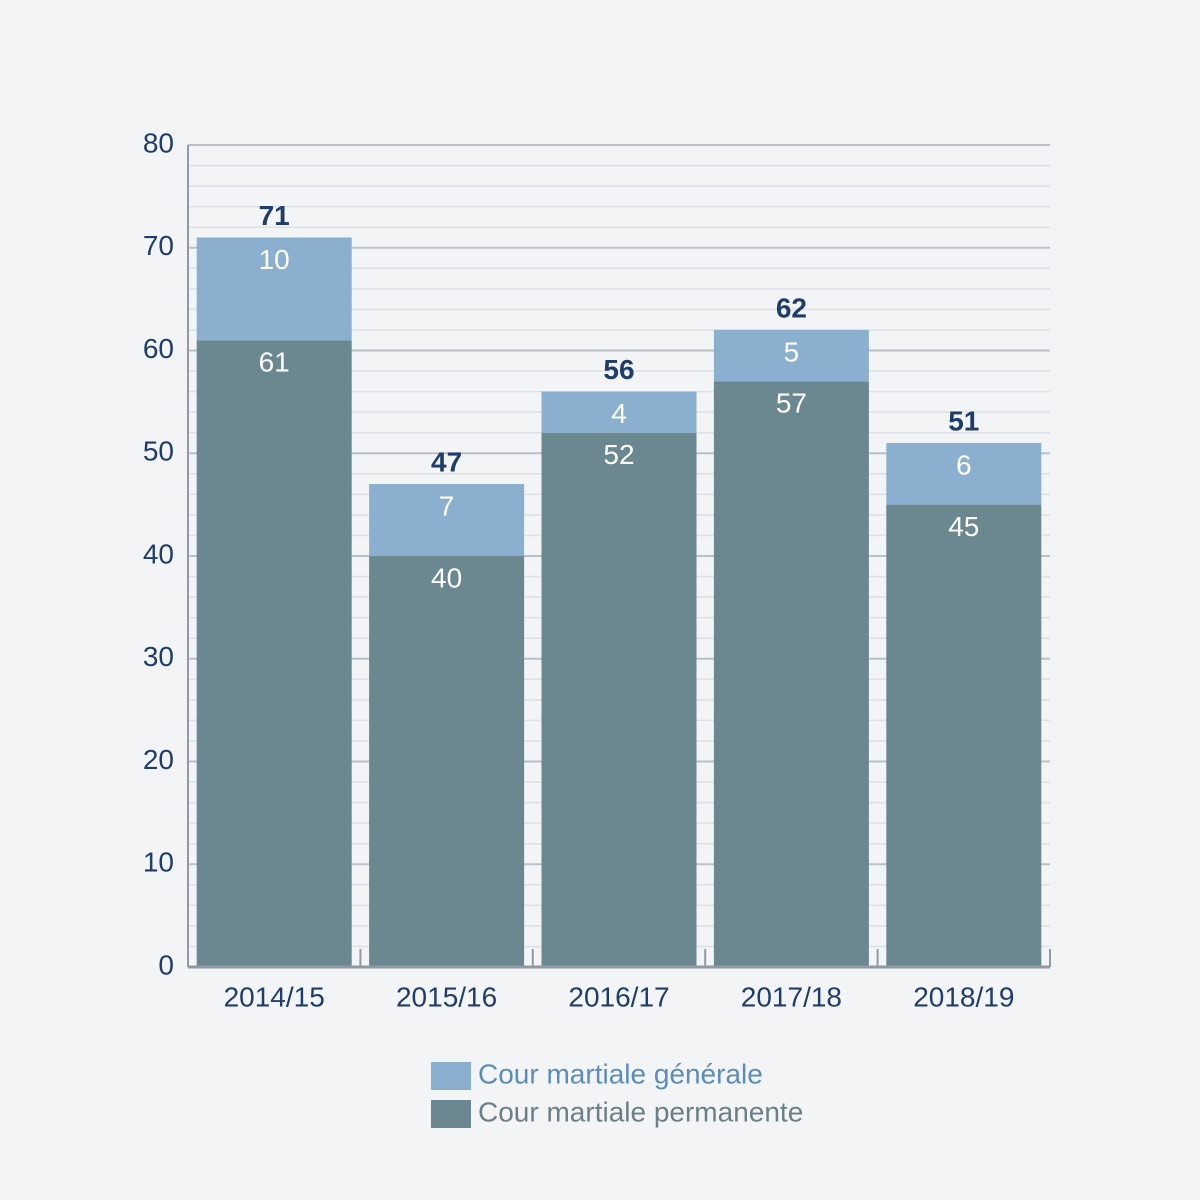  I want to click on value-label: 4, so click(619, 413).